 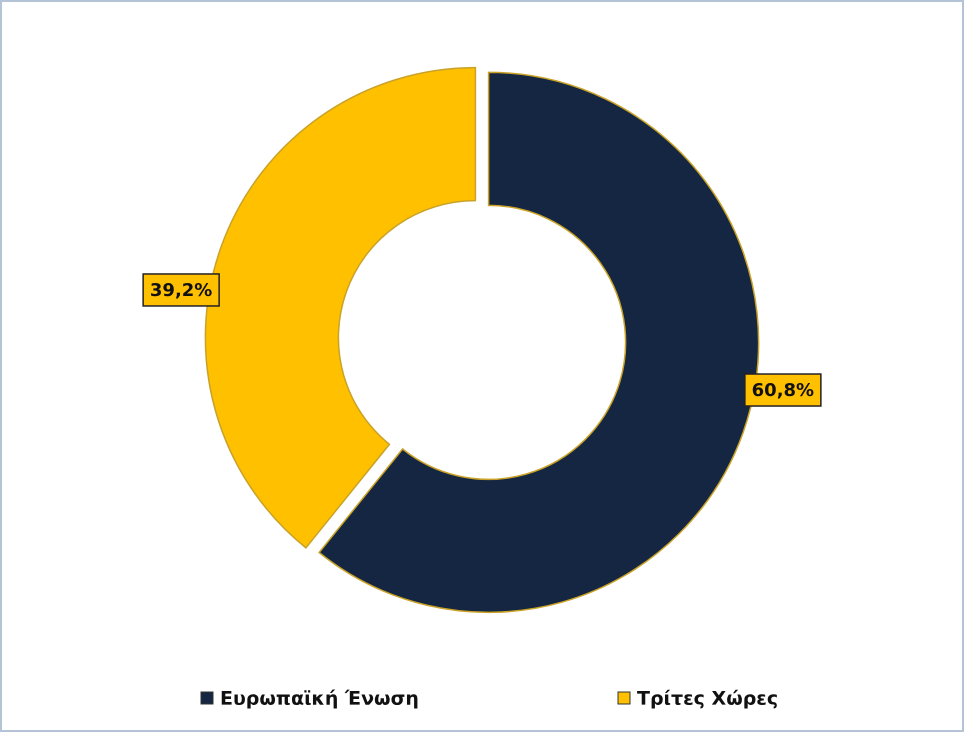 What do you see at coordinates (319, 699) in the screenshot?
I see `legend-label: Ευρωπαϊκή Ένωση` at bounding box center [319, 699].